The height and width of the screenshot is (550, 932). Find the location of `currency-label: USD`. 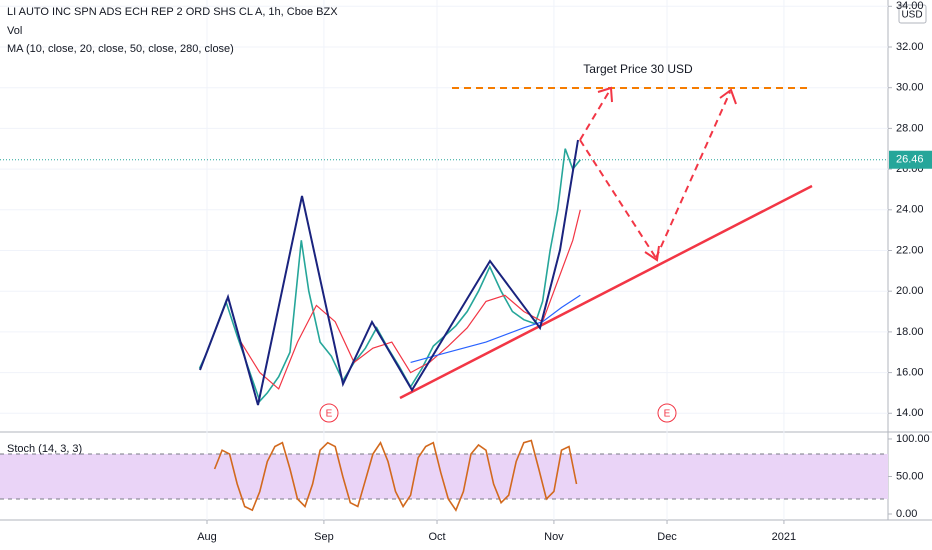

currency-label: USD is located at coordinates (911, 15).